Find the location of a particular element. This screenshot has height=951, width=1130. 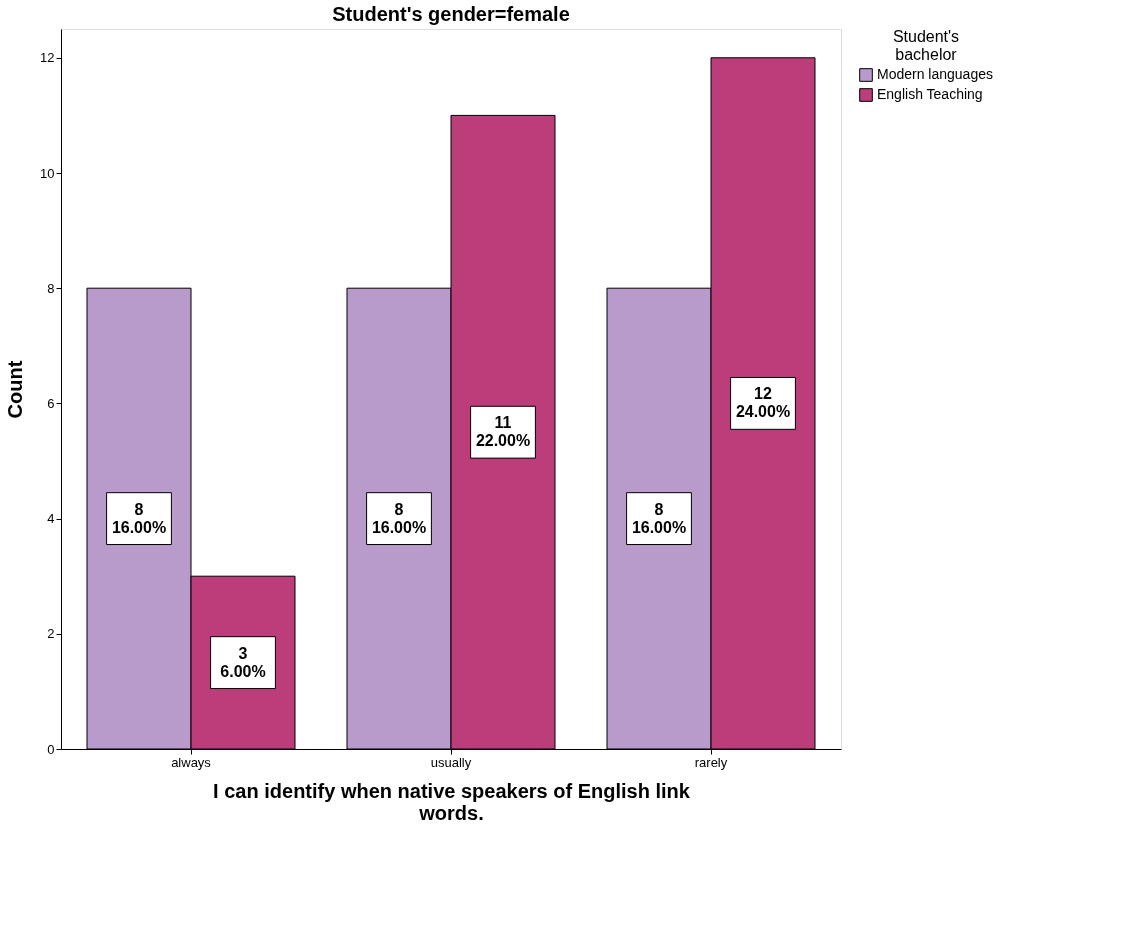

y-tick-label: 8 is located at coordinates (51, 288).